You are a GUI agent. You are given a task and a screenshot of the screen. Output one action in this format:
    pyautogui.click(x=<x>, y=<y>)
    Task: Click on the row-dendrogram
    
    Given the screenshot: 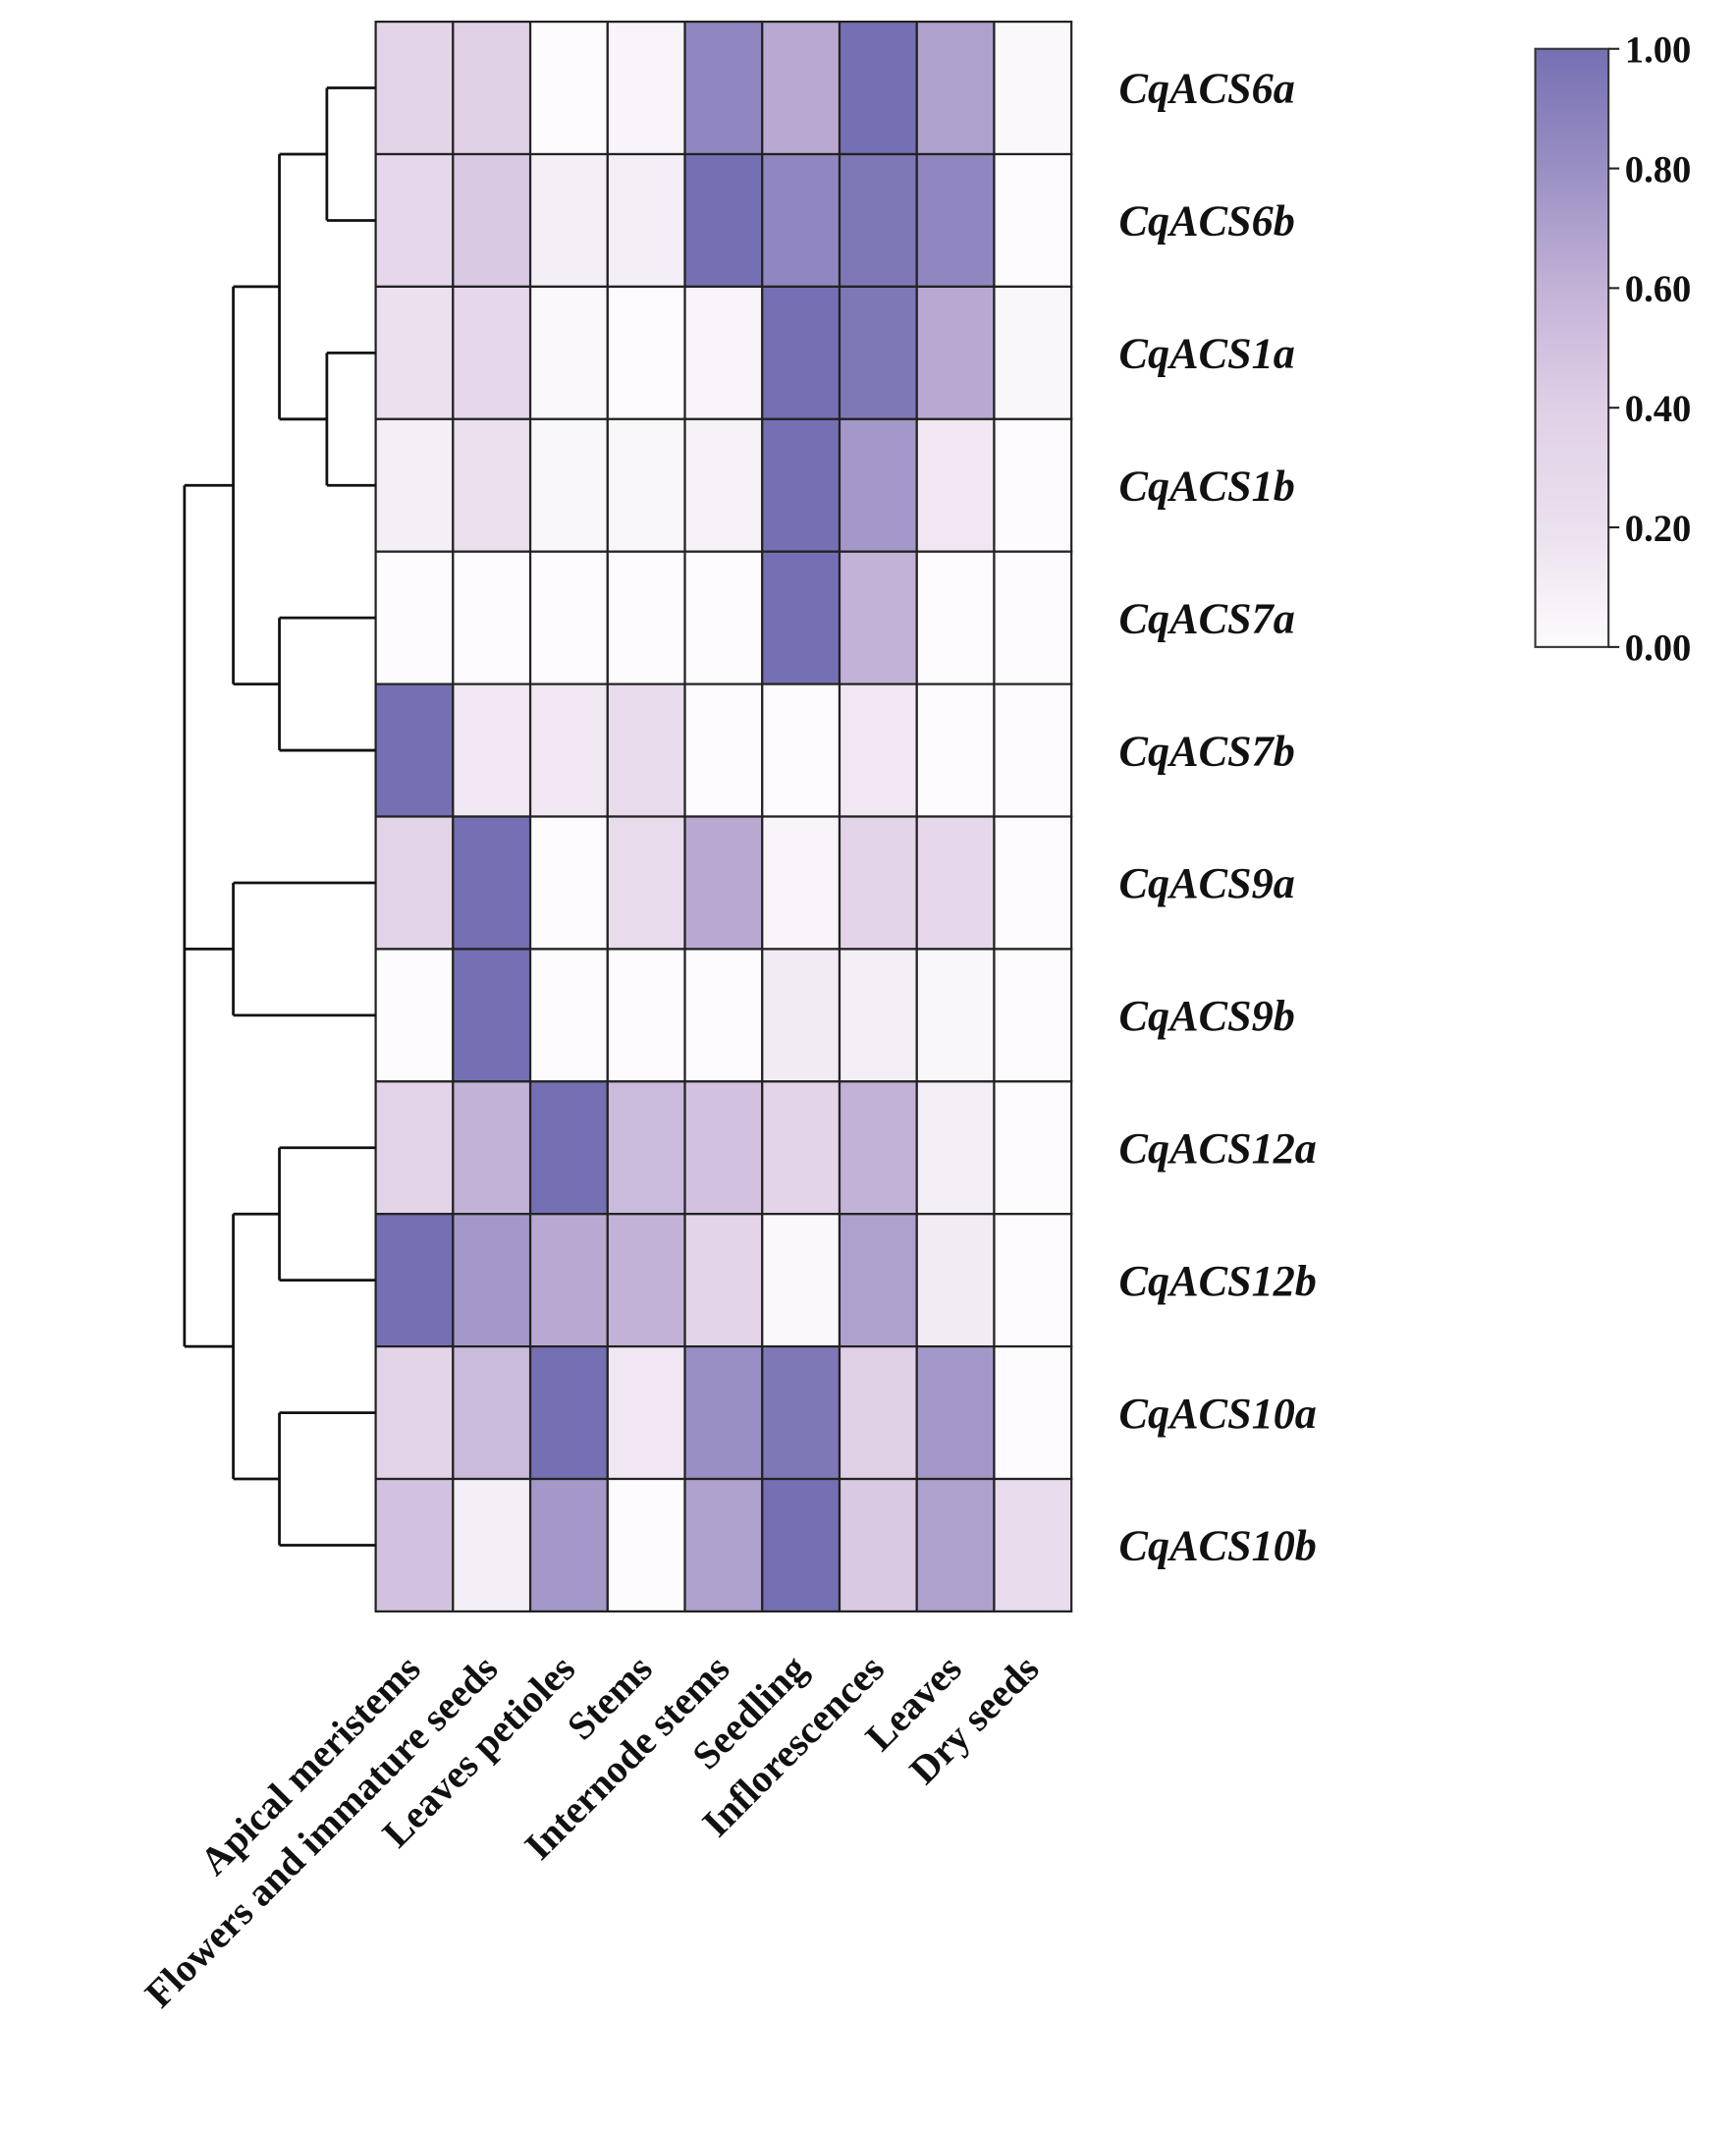 What is the action you would take?
    pyautogui.click(x=279, y=816)
    